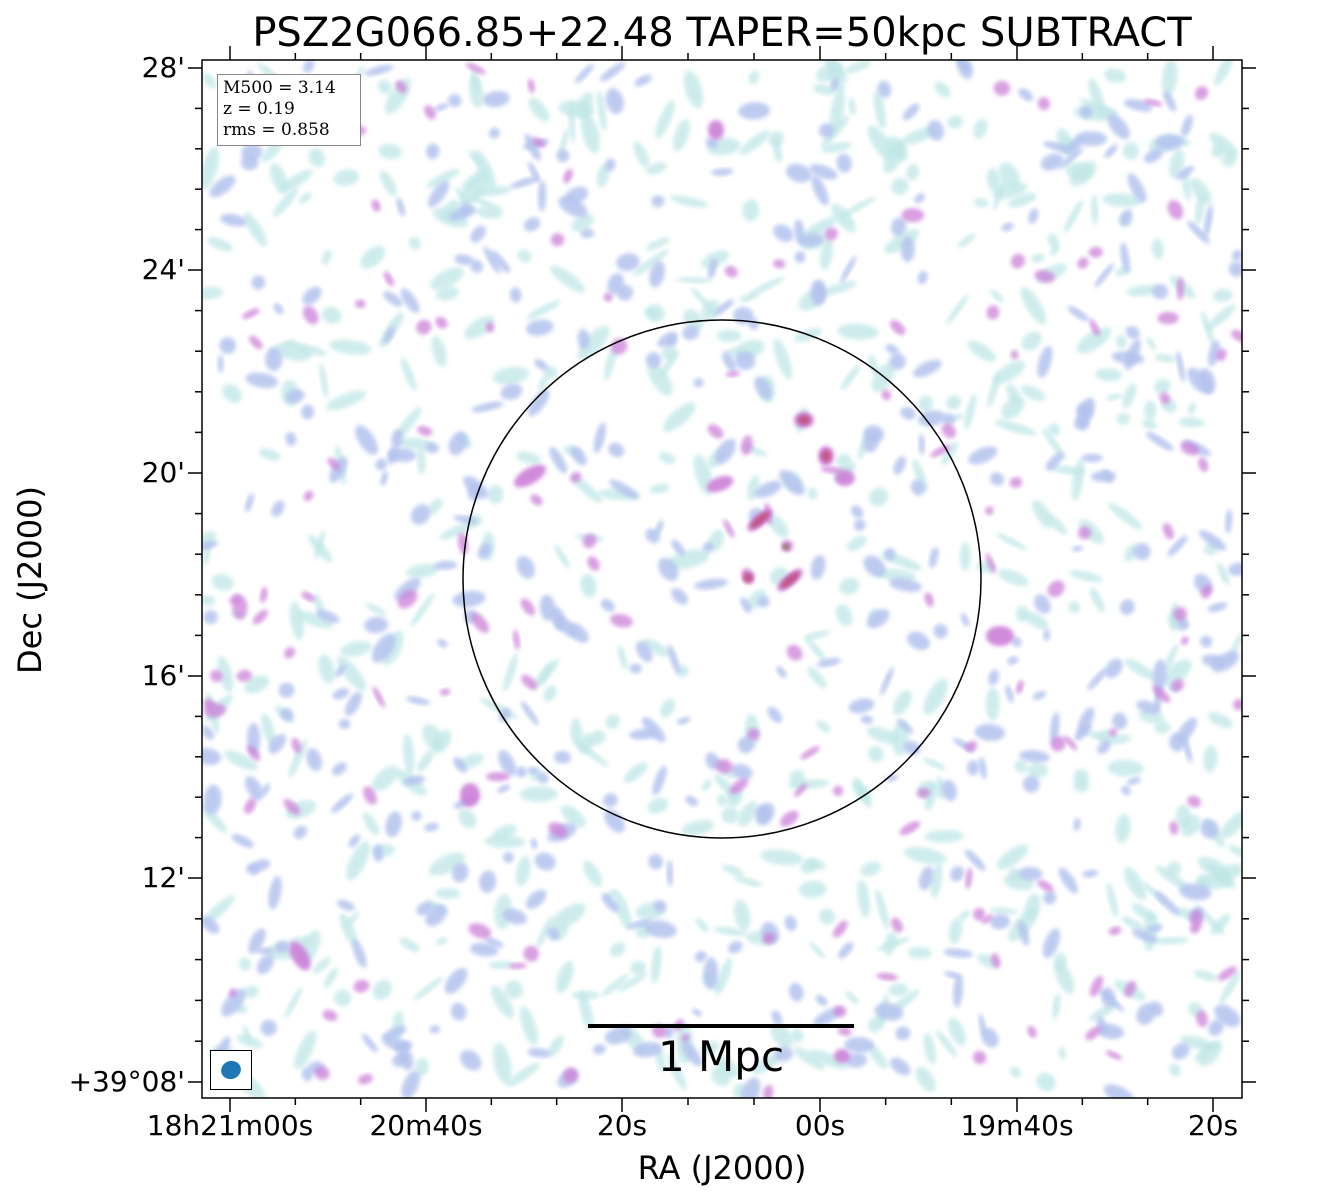 This screenshot has height=1200, width=1321. Describe the element at coordinates (276, 130) in the screenshot. I see `rms-text: rms = 0.858` at that location.